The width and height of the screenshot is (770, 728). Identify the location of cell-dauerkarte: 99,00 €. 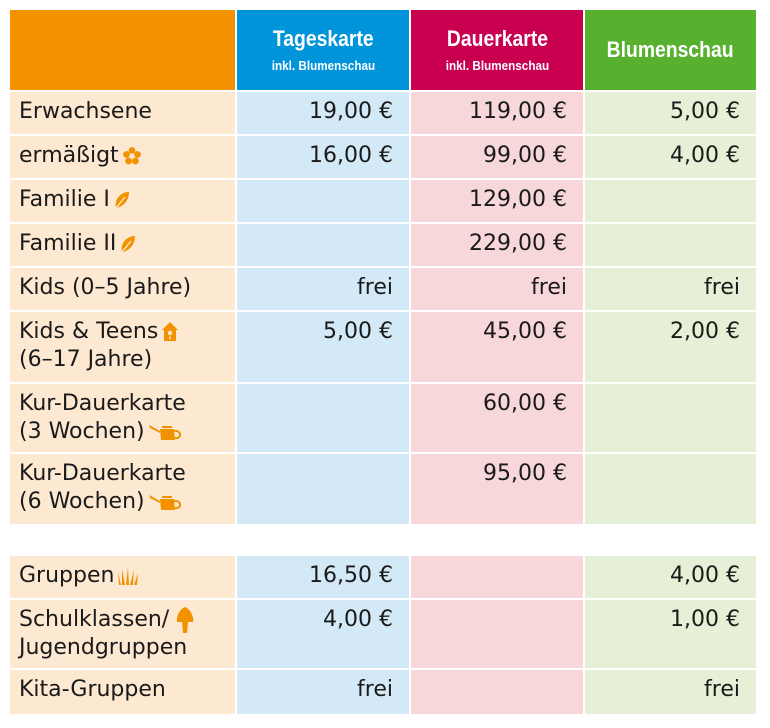
(498, 158).